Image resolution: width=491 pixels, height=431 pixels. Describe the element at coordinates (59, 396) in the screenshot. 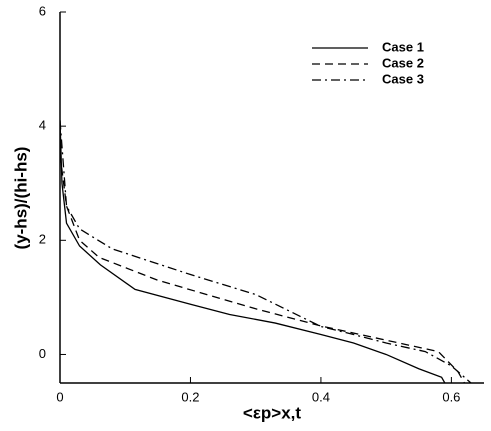

I see `x-tick-label: 0` at that location.